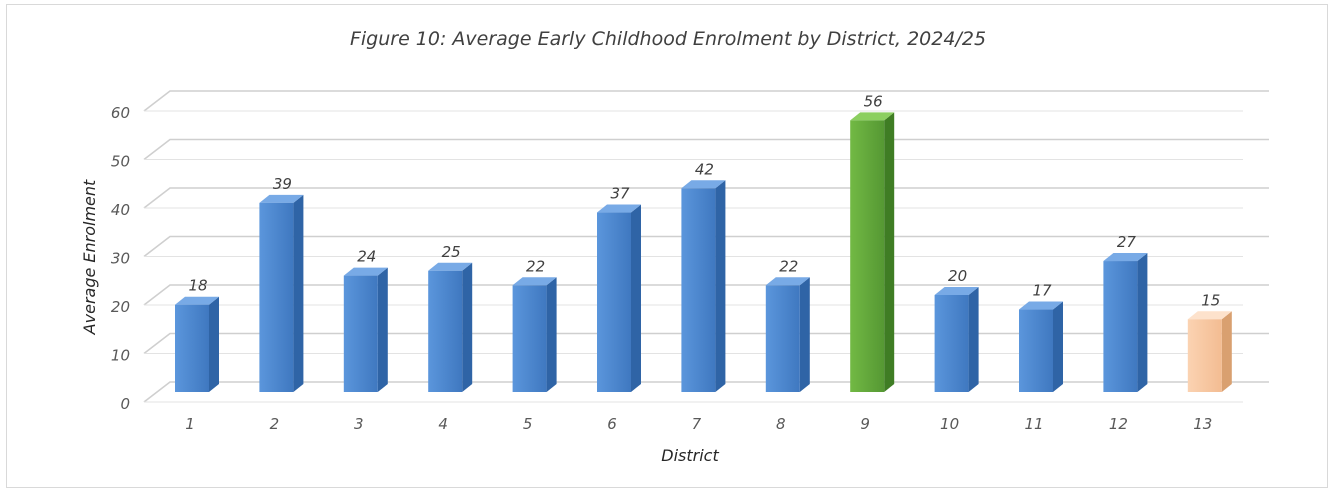 The image size is (1333, 491). What do you see at coordinates (781, 424) in the screenshot?
I see `x-tick-label: 8` at bounding box center [781, 424].